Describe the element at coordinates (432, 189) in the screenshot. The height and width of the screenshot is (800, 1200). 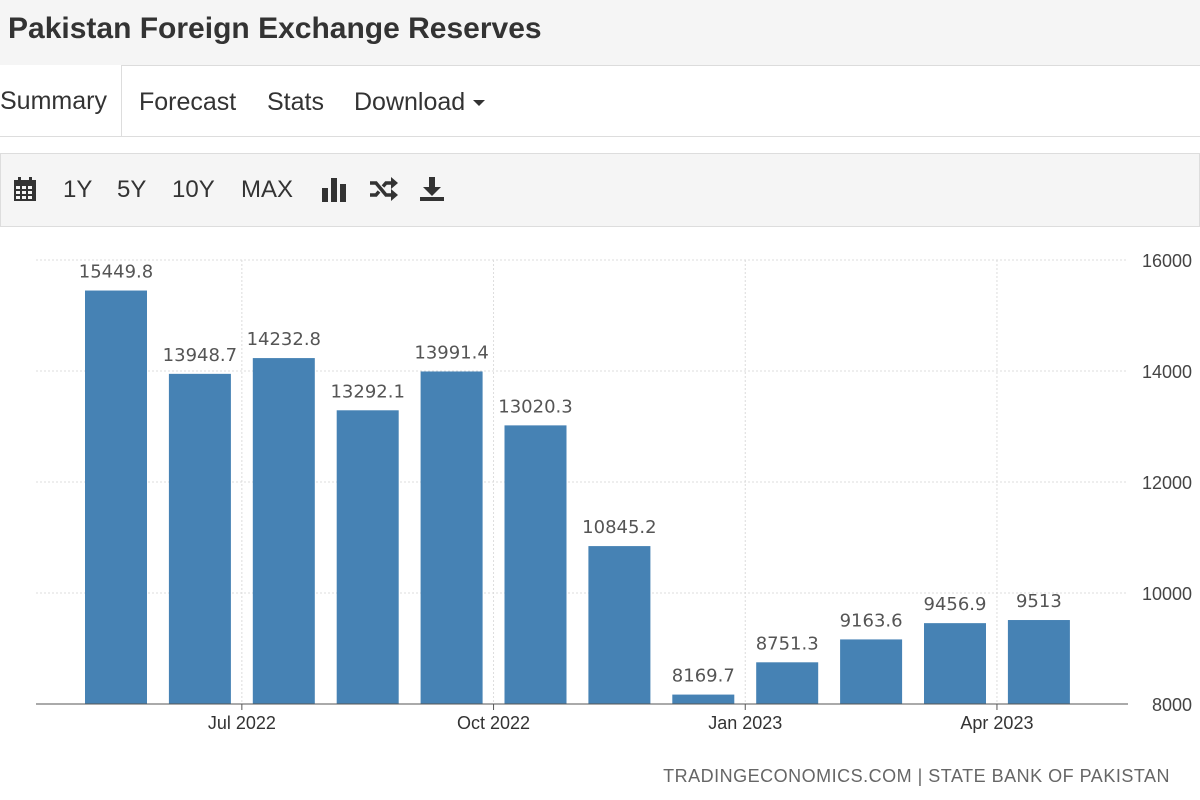
I see `download-icon` at that location.